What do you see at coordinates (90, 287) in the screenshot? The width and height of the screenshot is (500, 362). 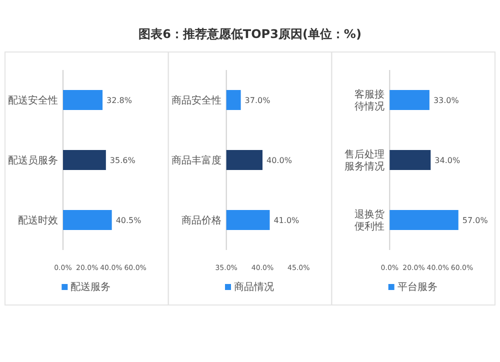 I see `legend-label: 配送服务` at bounding box center [90, 287].